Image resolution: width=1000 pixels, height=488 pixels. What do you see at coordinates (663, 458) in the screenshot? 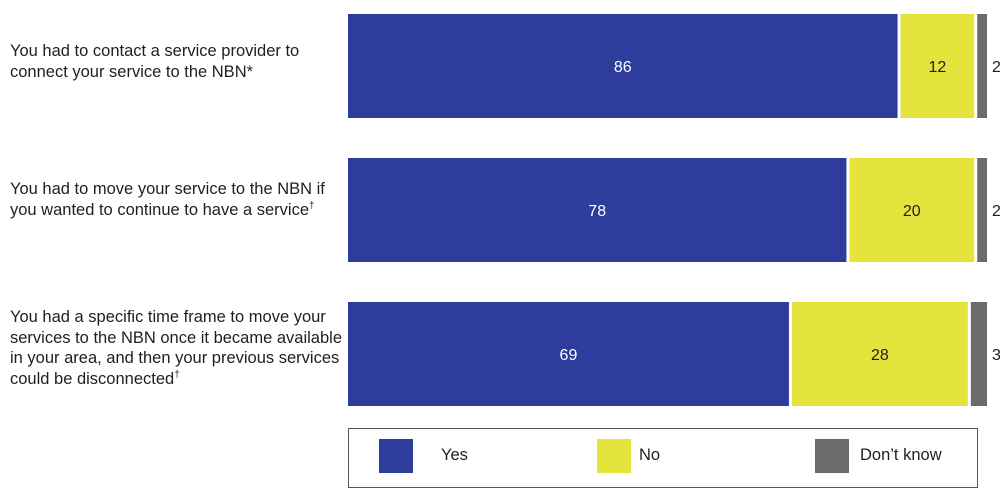
I see `chart-legend: Yes No Don’t know` at bounding box center [663, 458].